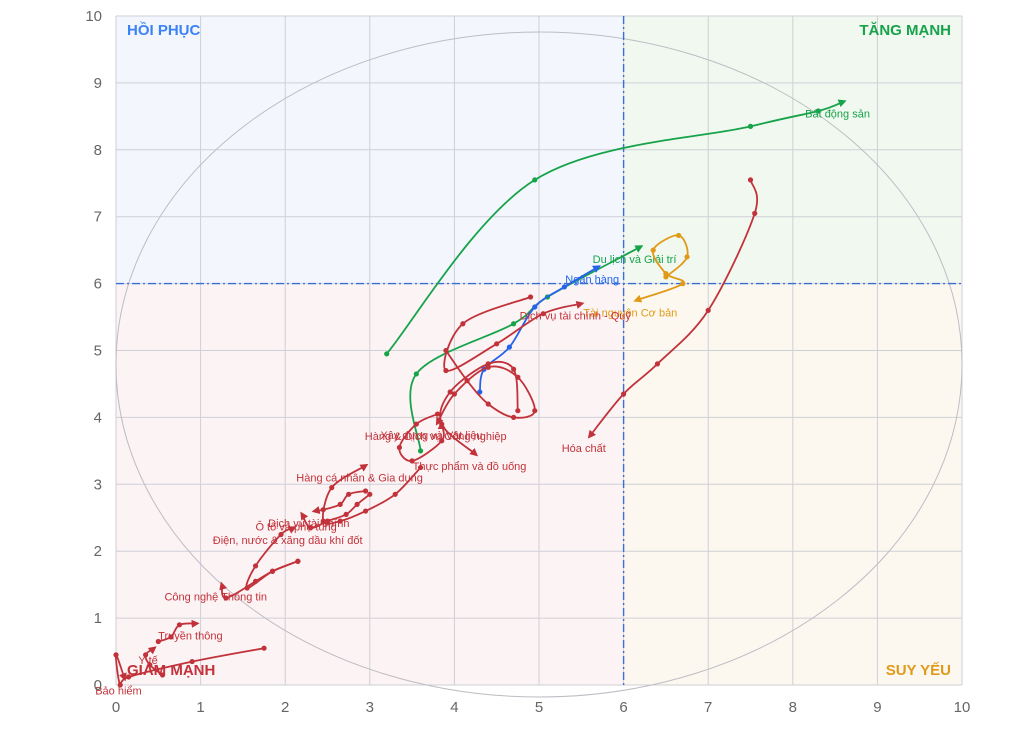 This screenshot has width=1021, height=738. Describe the element at coordinates (98, 685) in the screenshot. I see `y-tick-label: 0` at that location.